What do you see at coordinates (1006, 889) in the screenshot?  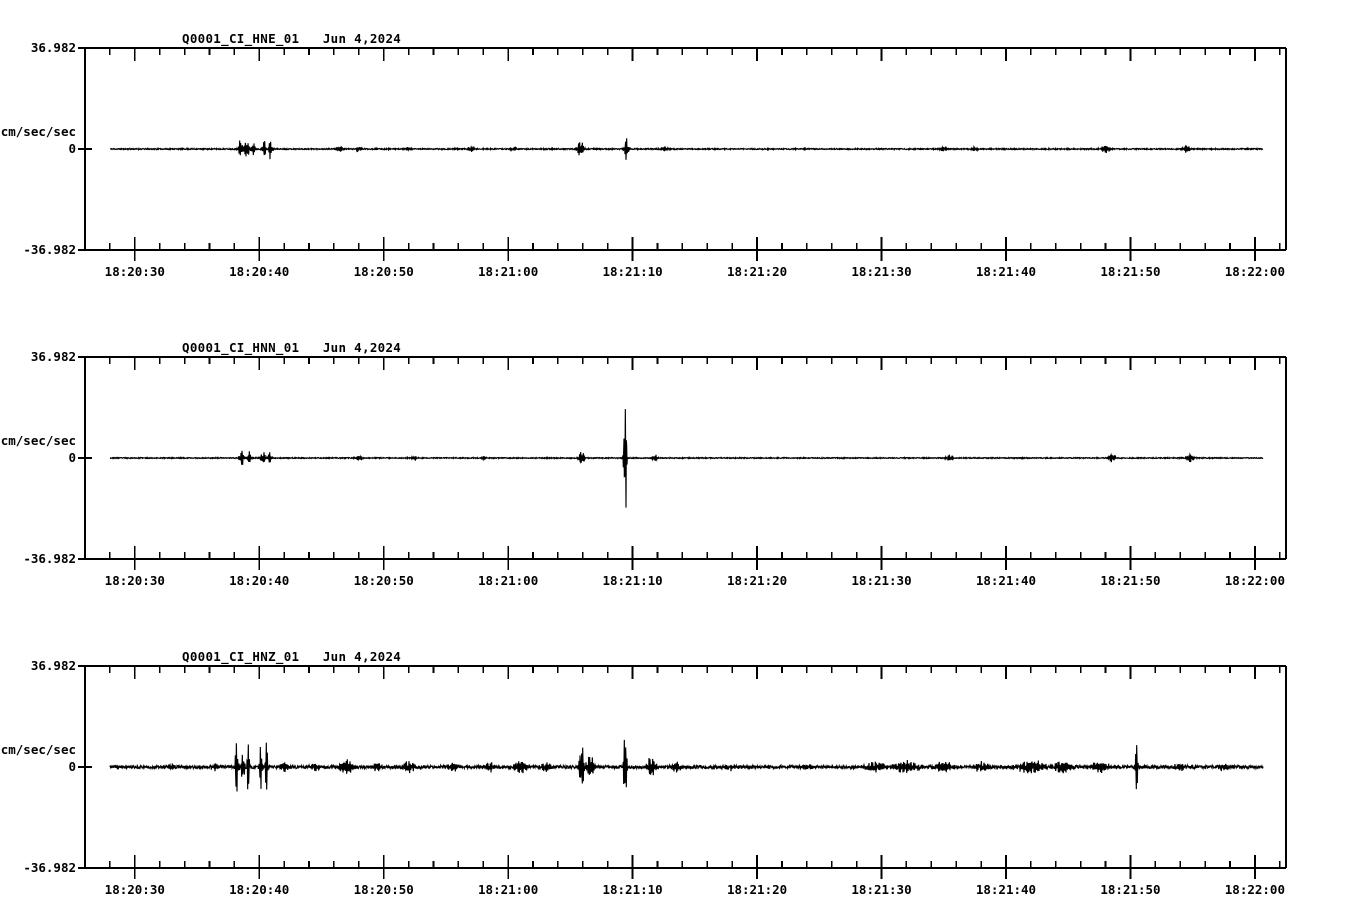 I see `xtick-label-hnz-7: 18:21:40` at bounding box center [1006, 889].